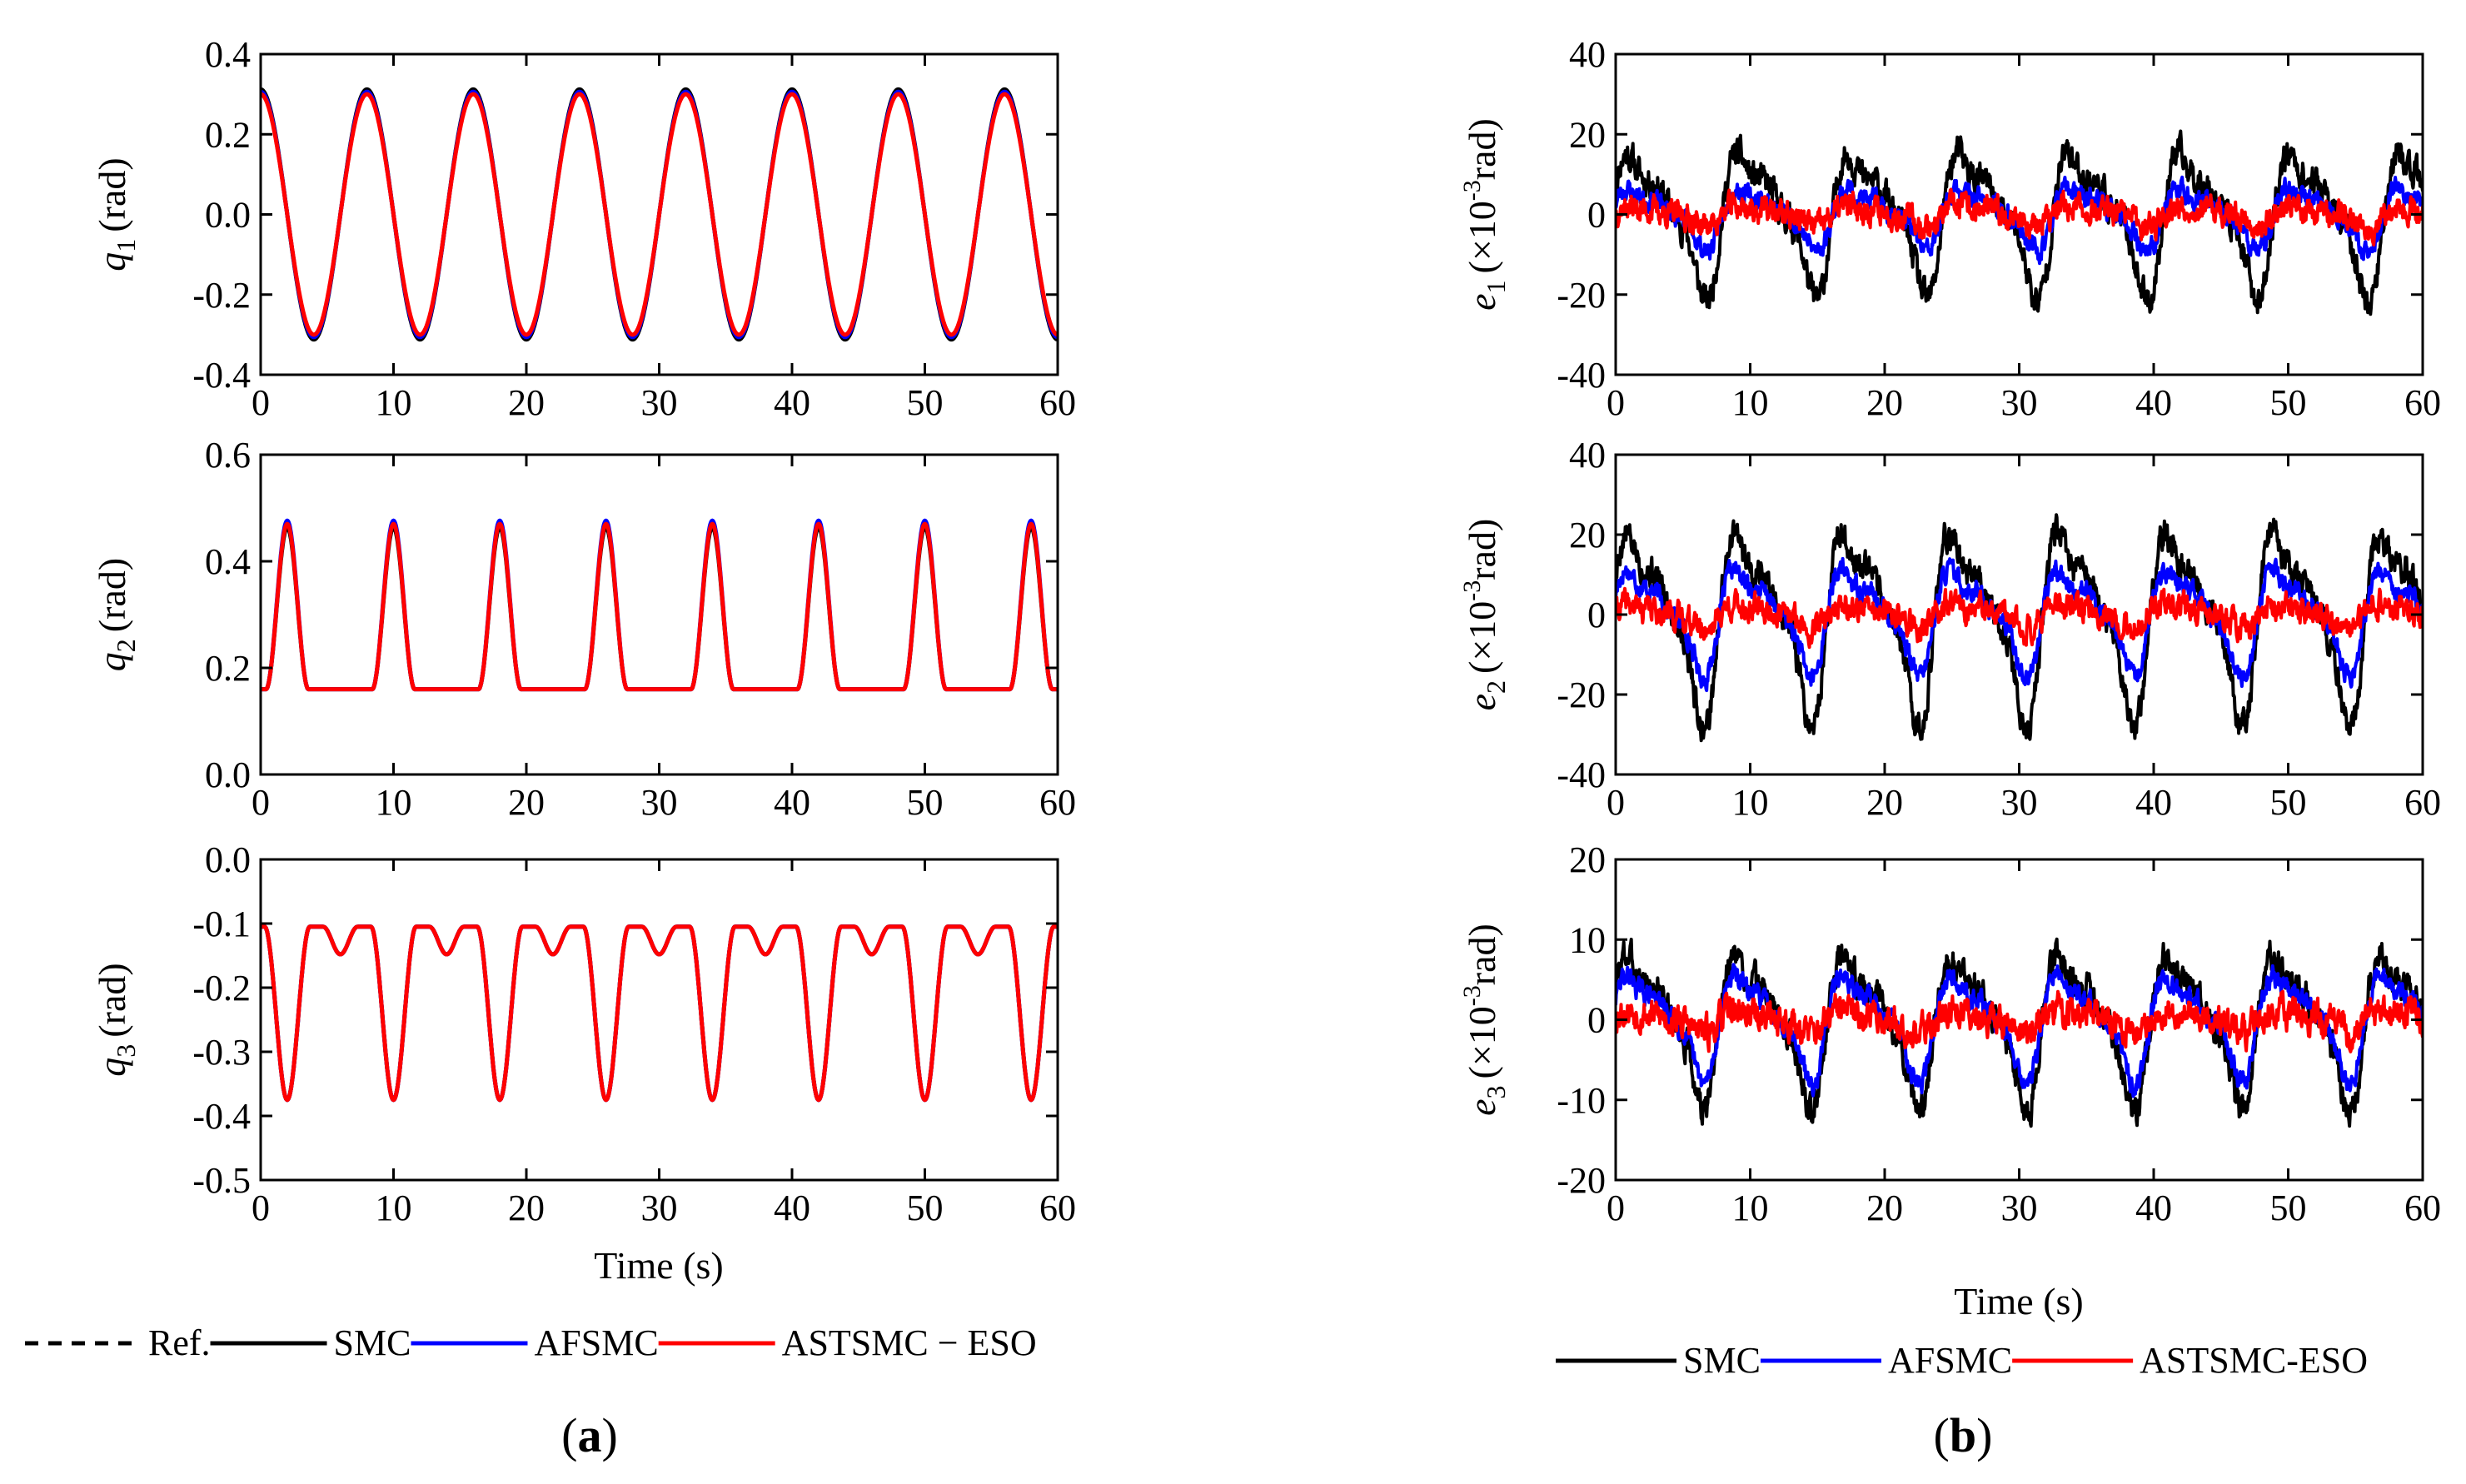 This screenshot has height=1484, width=2466. I want to click on legend-label-ref-: Ref., so click(179, 1342).